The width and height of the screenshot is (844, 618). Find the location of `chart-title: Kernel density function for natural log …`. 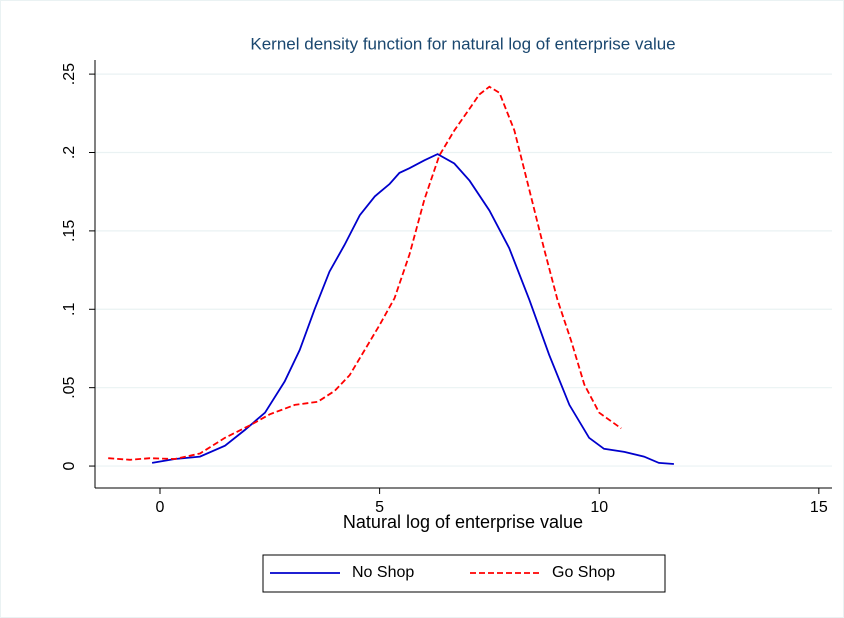

chart-title: Kernel density function for natural log … is located at coordinates (462, 43).